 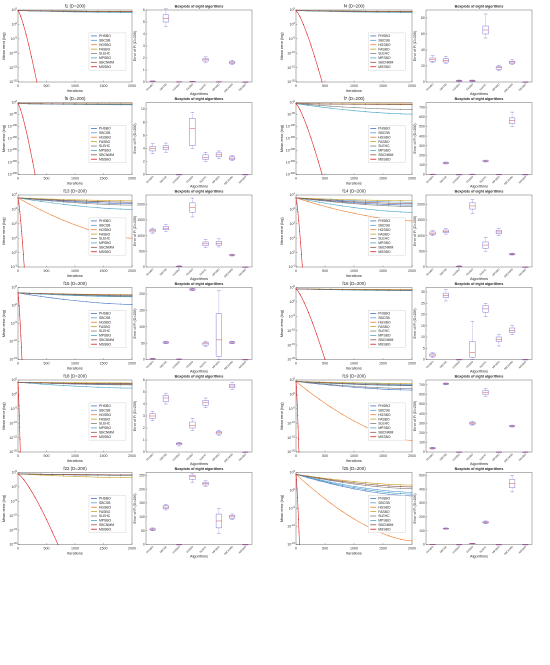 I want to click on series-marker-hgsbo, so click(x=342, y=511).